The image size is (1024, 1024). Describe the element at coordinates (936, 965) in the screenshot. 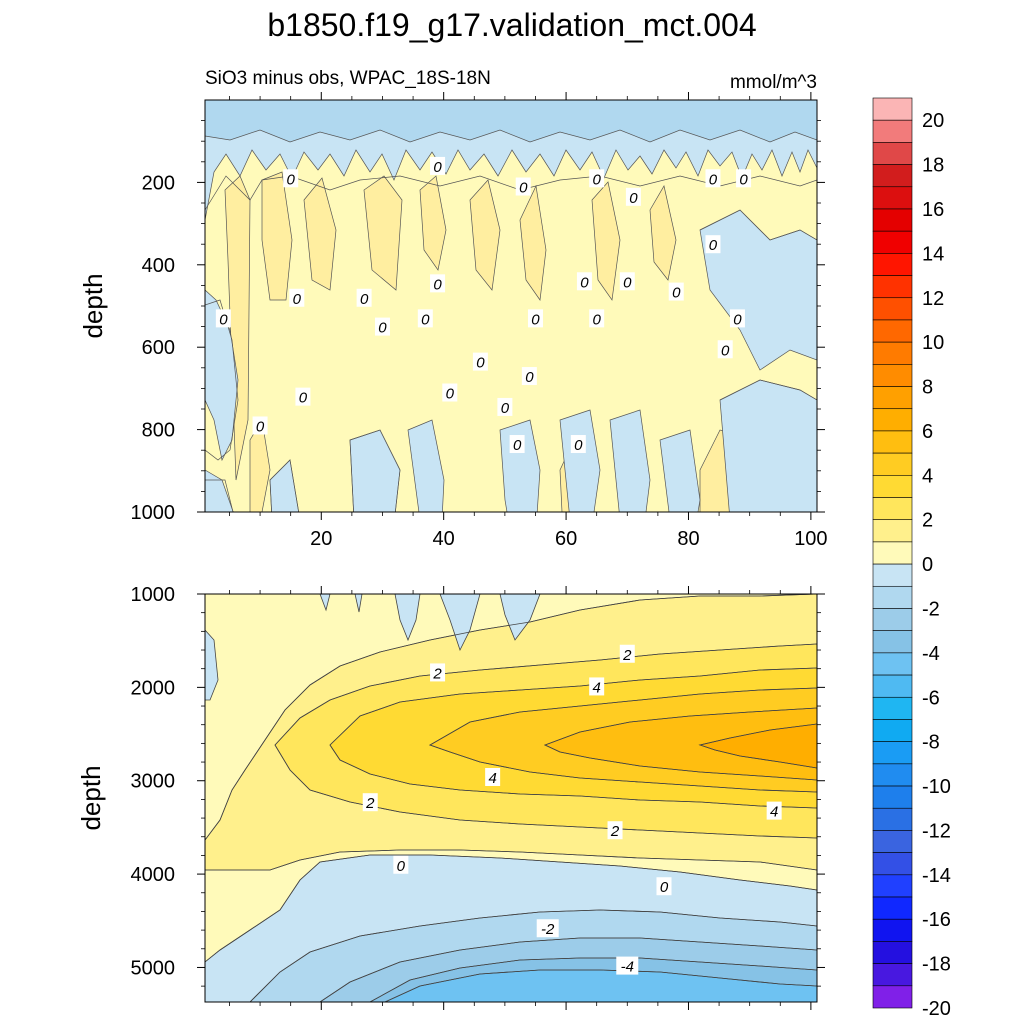

I see `colorbar-tick-label: -18` at that location.